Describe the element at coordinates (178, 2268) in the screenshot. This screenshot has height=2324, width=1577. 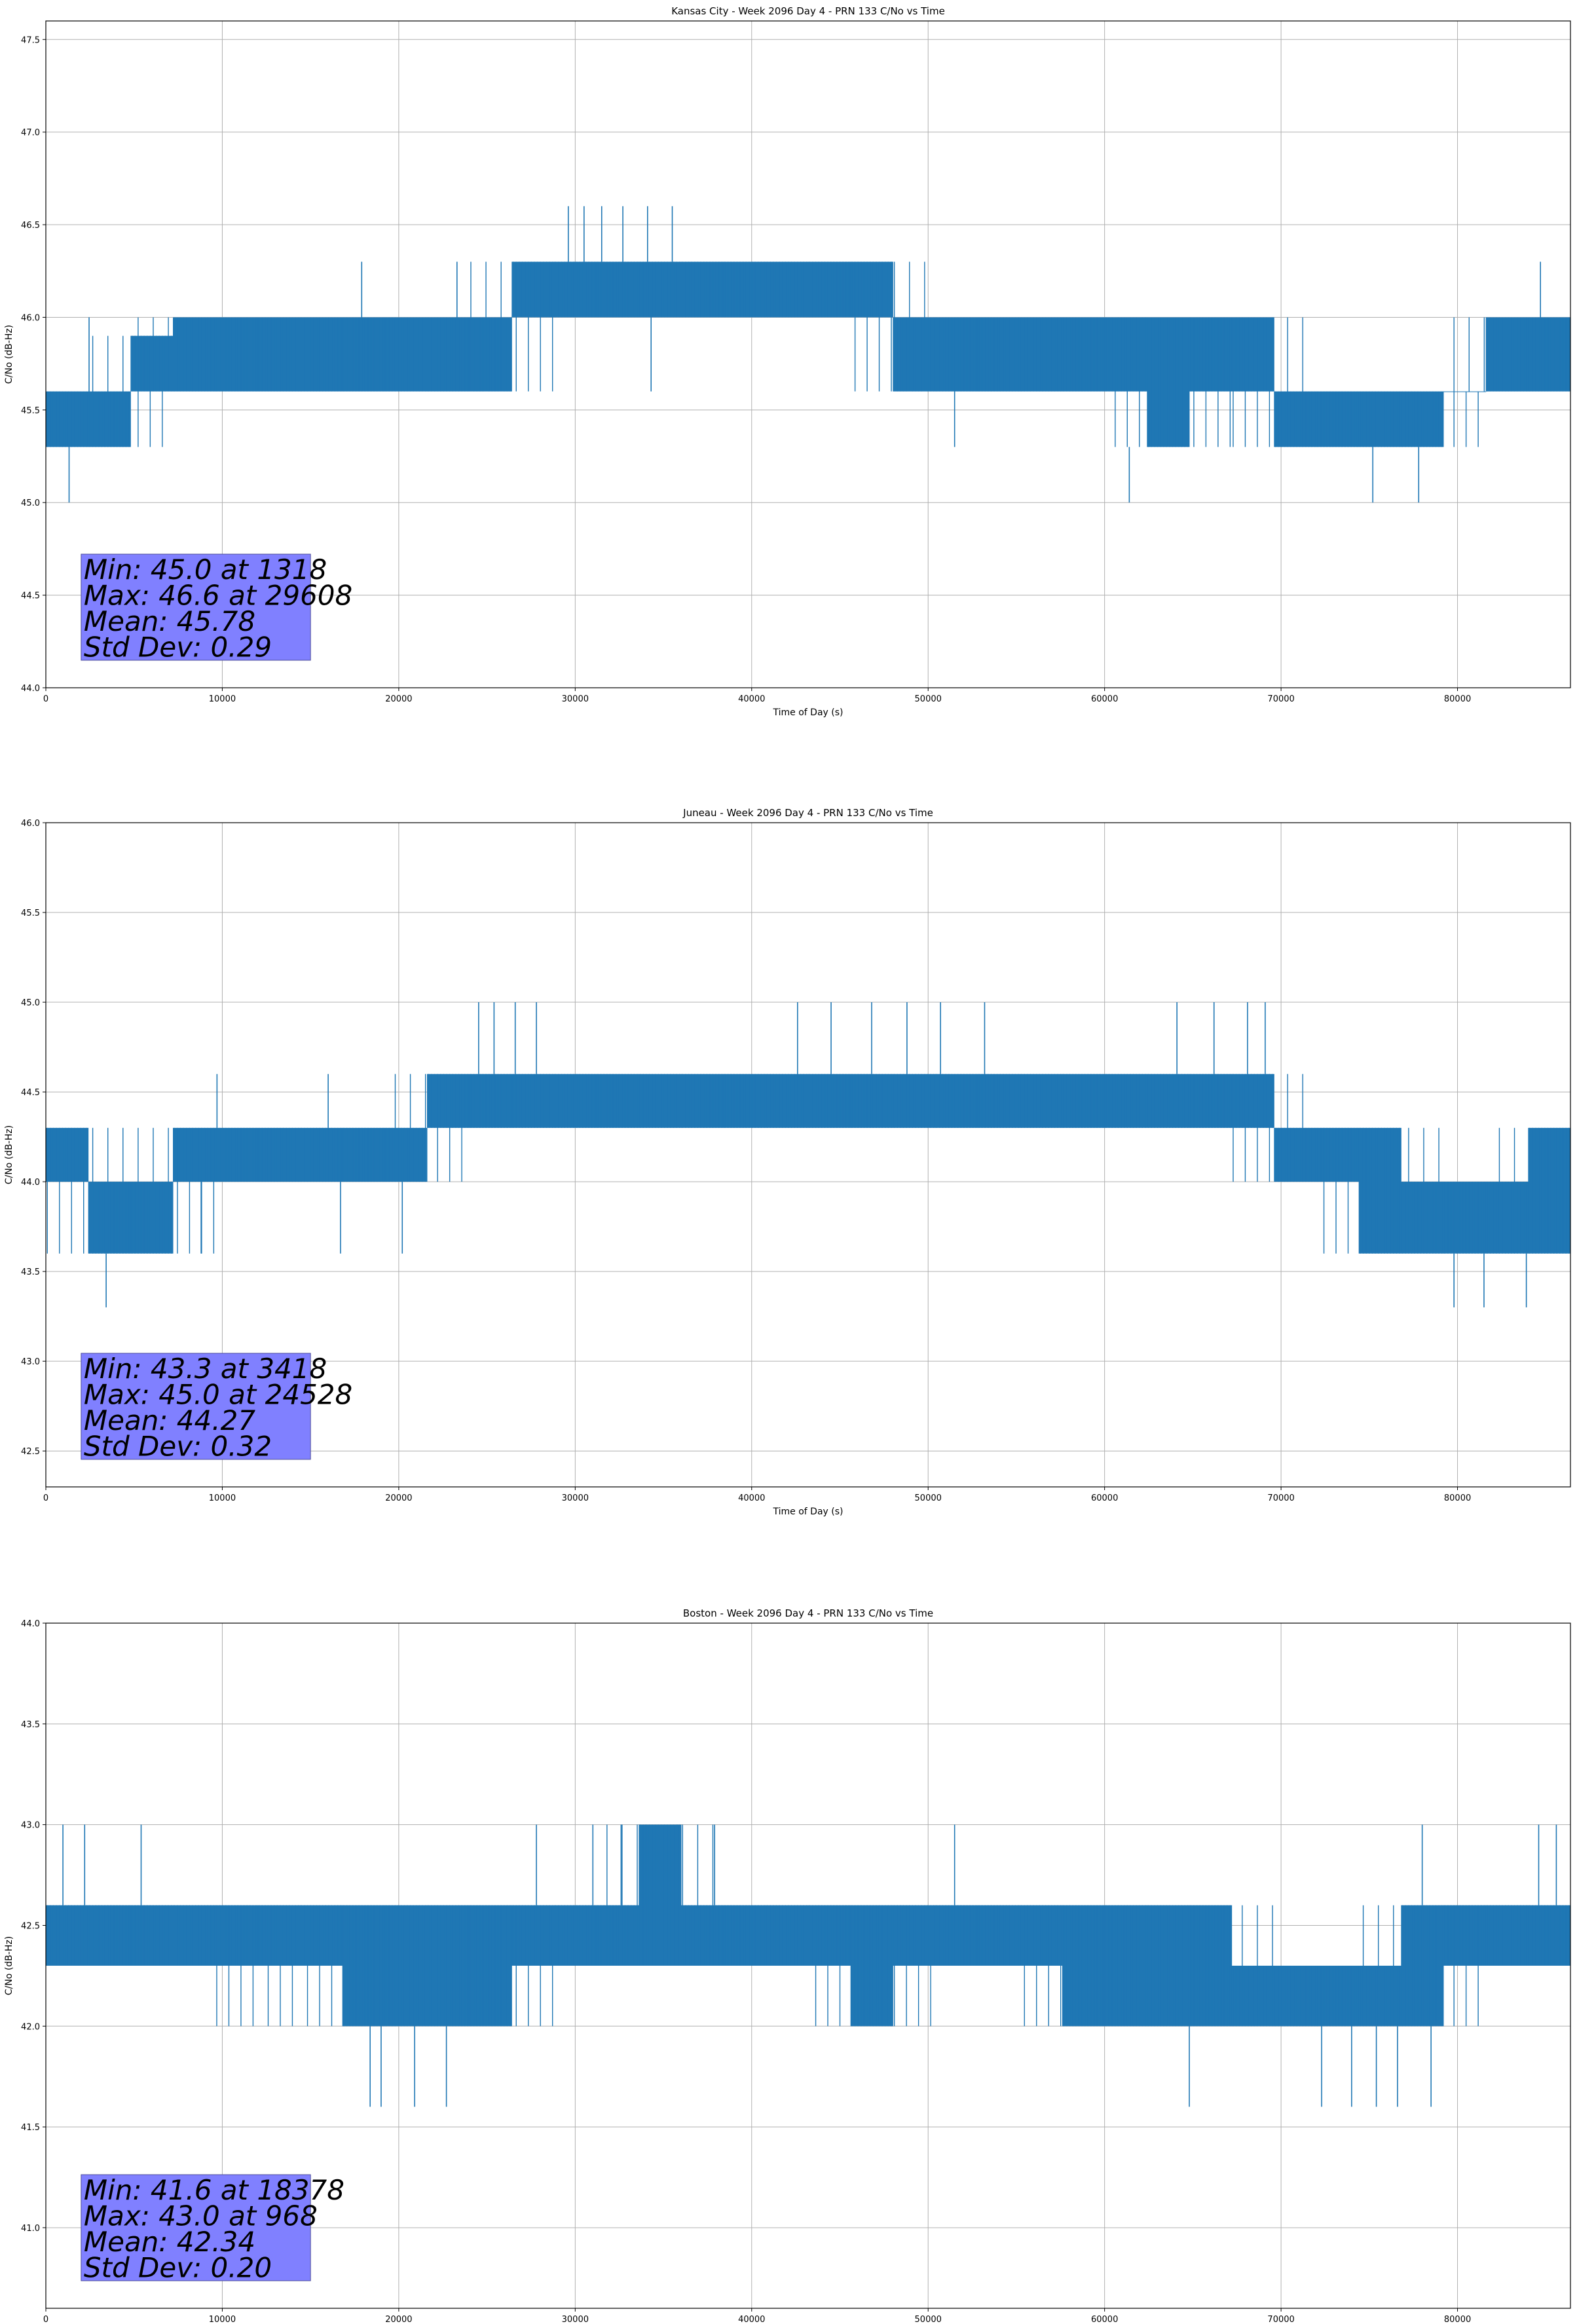
I see `stats-line: Std Dev: 0.20` at that location.